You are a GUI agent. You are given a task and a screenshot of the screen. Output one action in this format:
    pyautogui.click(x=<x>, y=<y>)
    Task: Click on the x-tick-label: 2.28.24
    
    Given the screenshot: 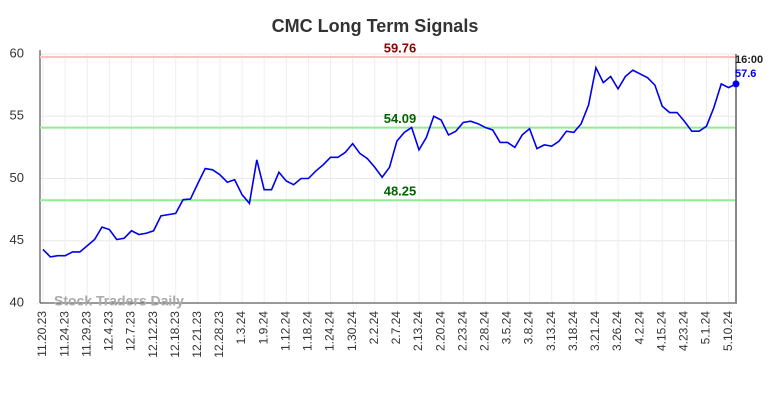 What is the action you would take?
    pyautogui.click(x=485, y=331)
    